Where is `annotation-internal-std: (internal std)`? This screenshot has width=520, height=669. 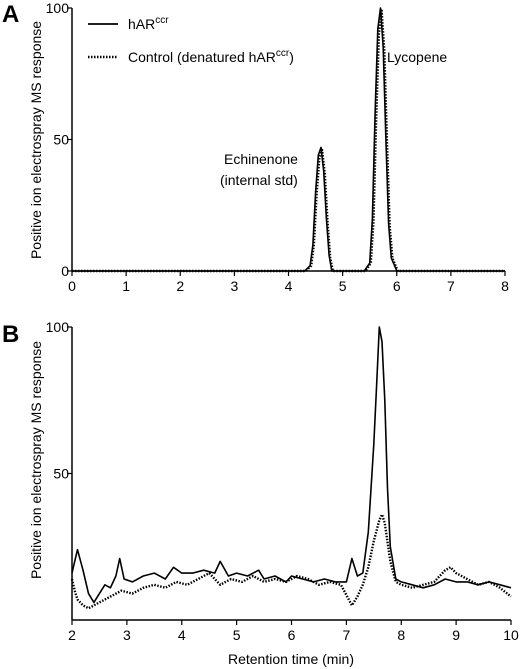 annotation-internal-std: (internal std) is located at coordinates (259, 180).